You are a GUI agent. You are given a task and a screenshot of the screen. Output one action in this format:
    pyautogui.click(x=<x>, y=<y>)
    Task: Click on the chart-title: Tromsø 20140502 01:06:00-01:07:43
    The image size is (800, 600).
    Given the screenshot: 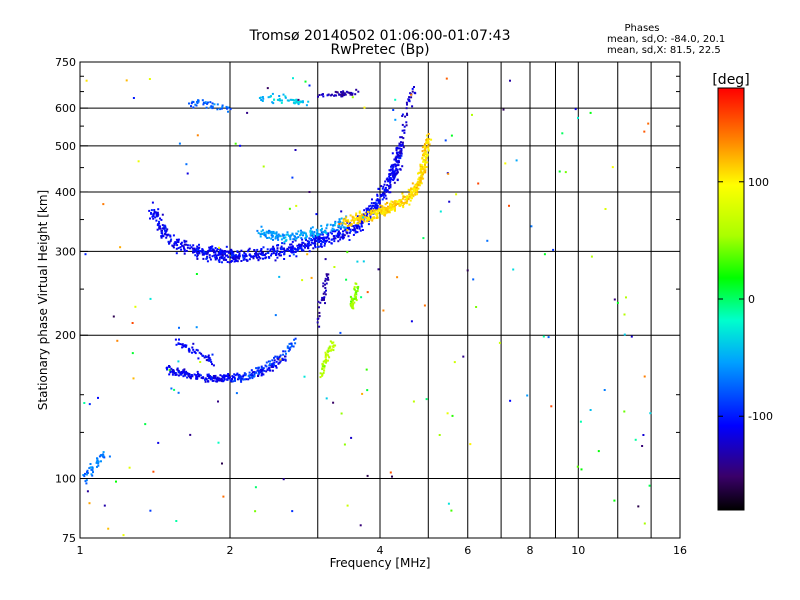 What is the action you would take?
    pyautogui.click(x=380, y=36)
    